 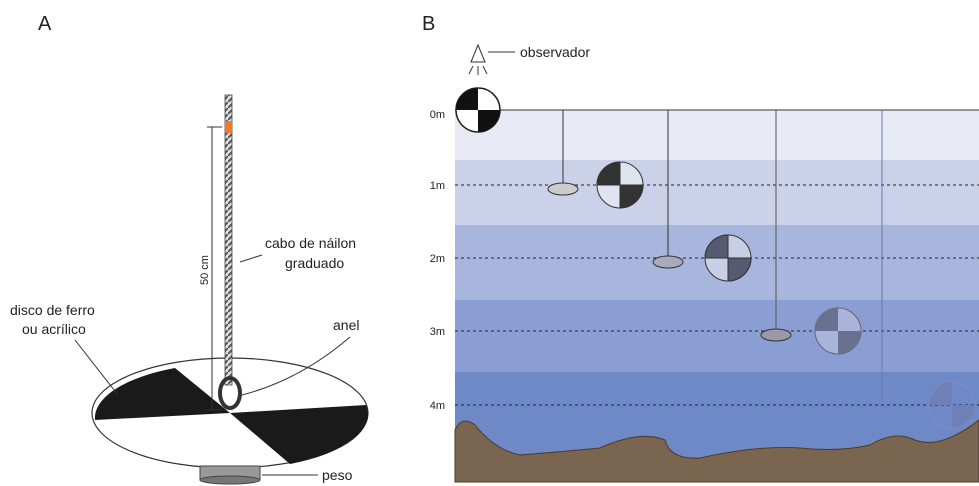 I want to click on weight, so click(x=230, y=475).